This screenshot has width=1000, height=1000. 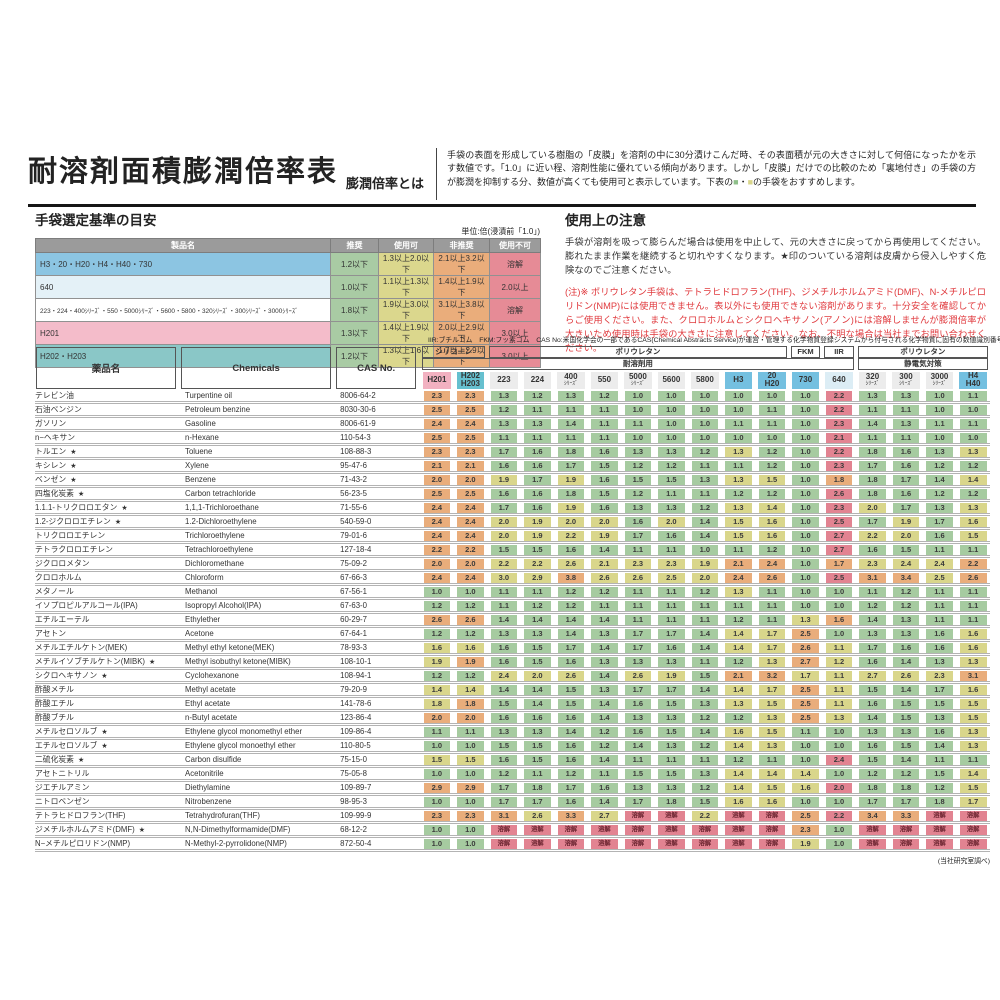 I want to click on swelling-value: 2.7, so click(x=604, y=815).